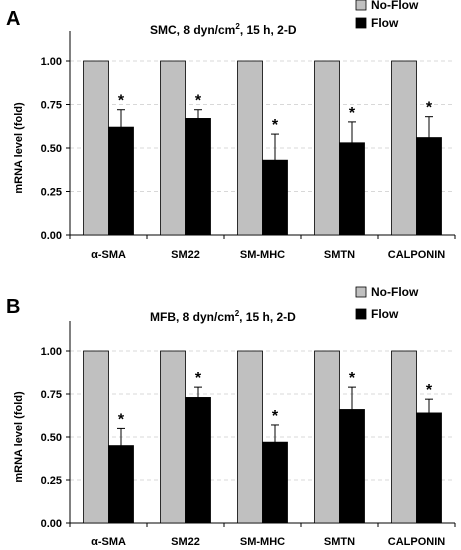 This screenshot has height=550, width=461. I want to click on chart-title-text: SMC, 8 dyn/cm, so click(192, 30).